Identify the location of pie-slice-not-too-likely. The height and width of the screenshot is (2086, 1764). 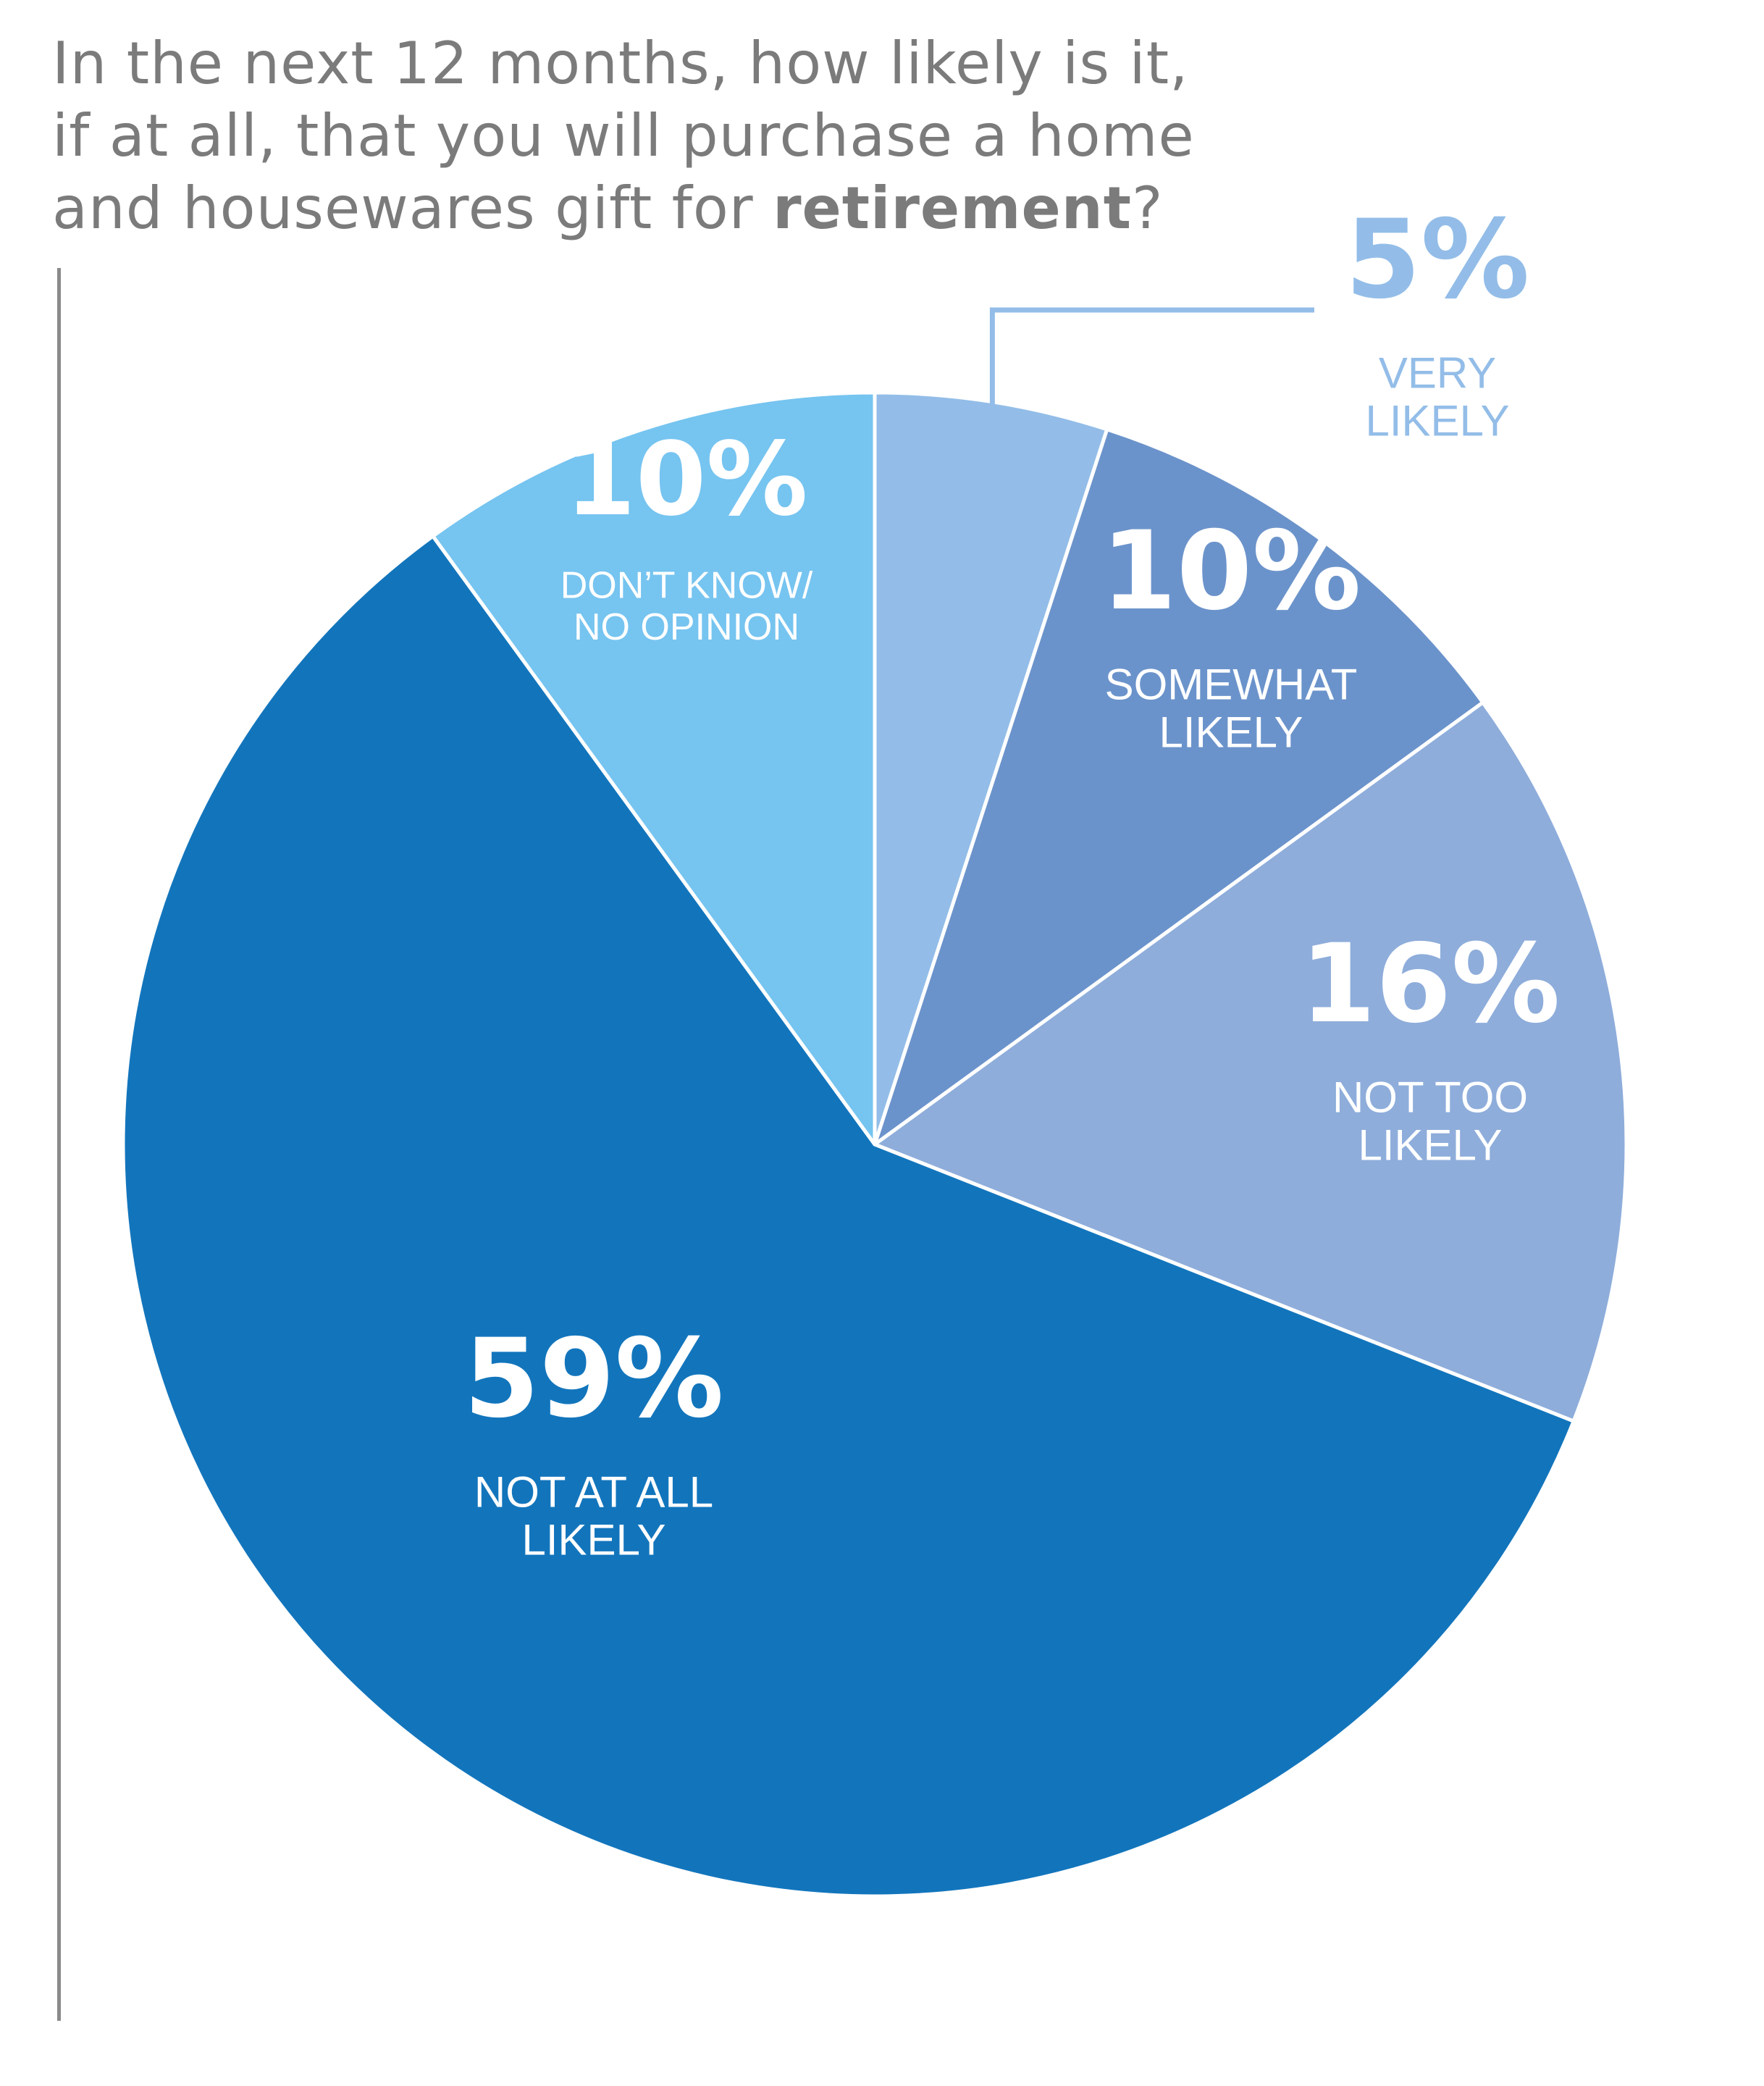
(1251, 1061).